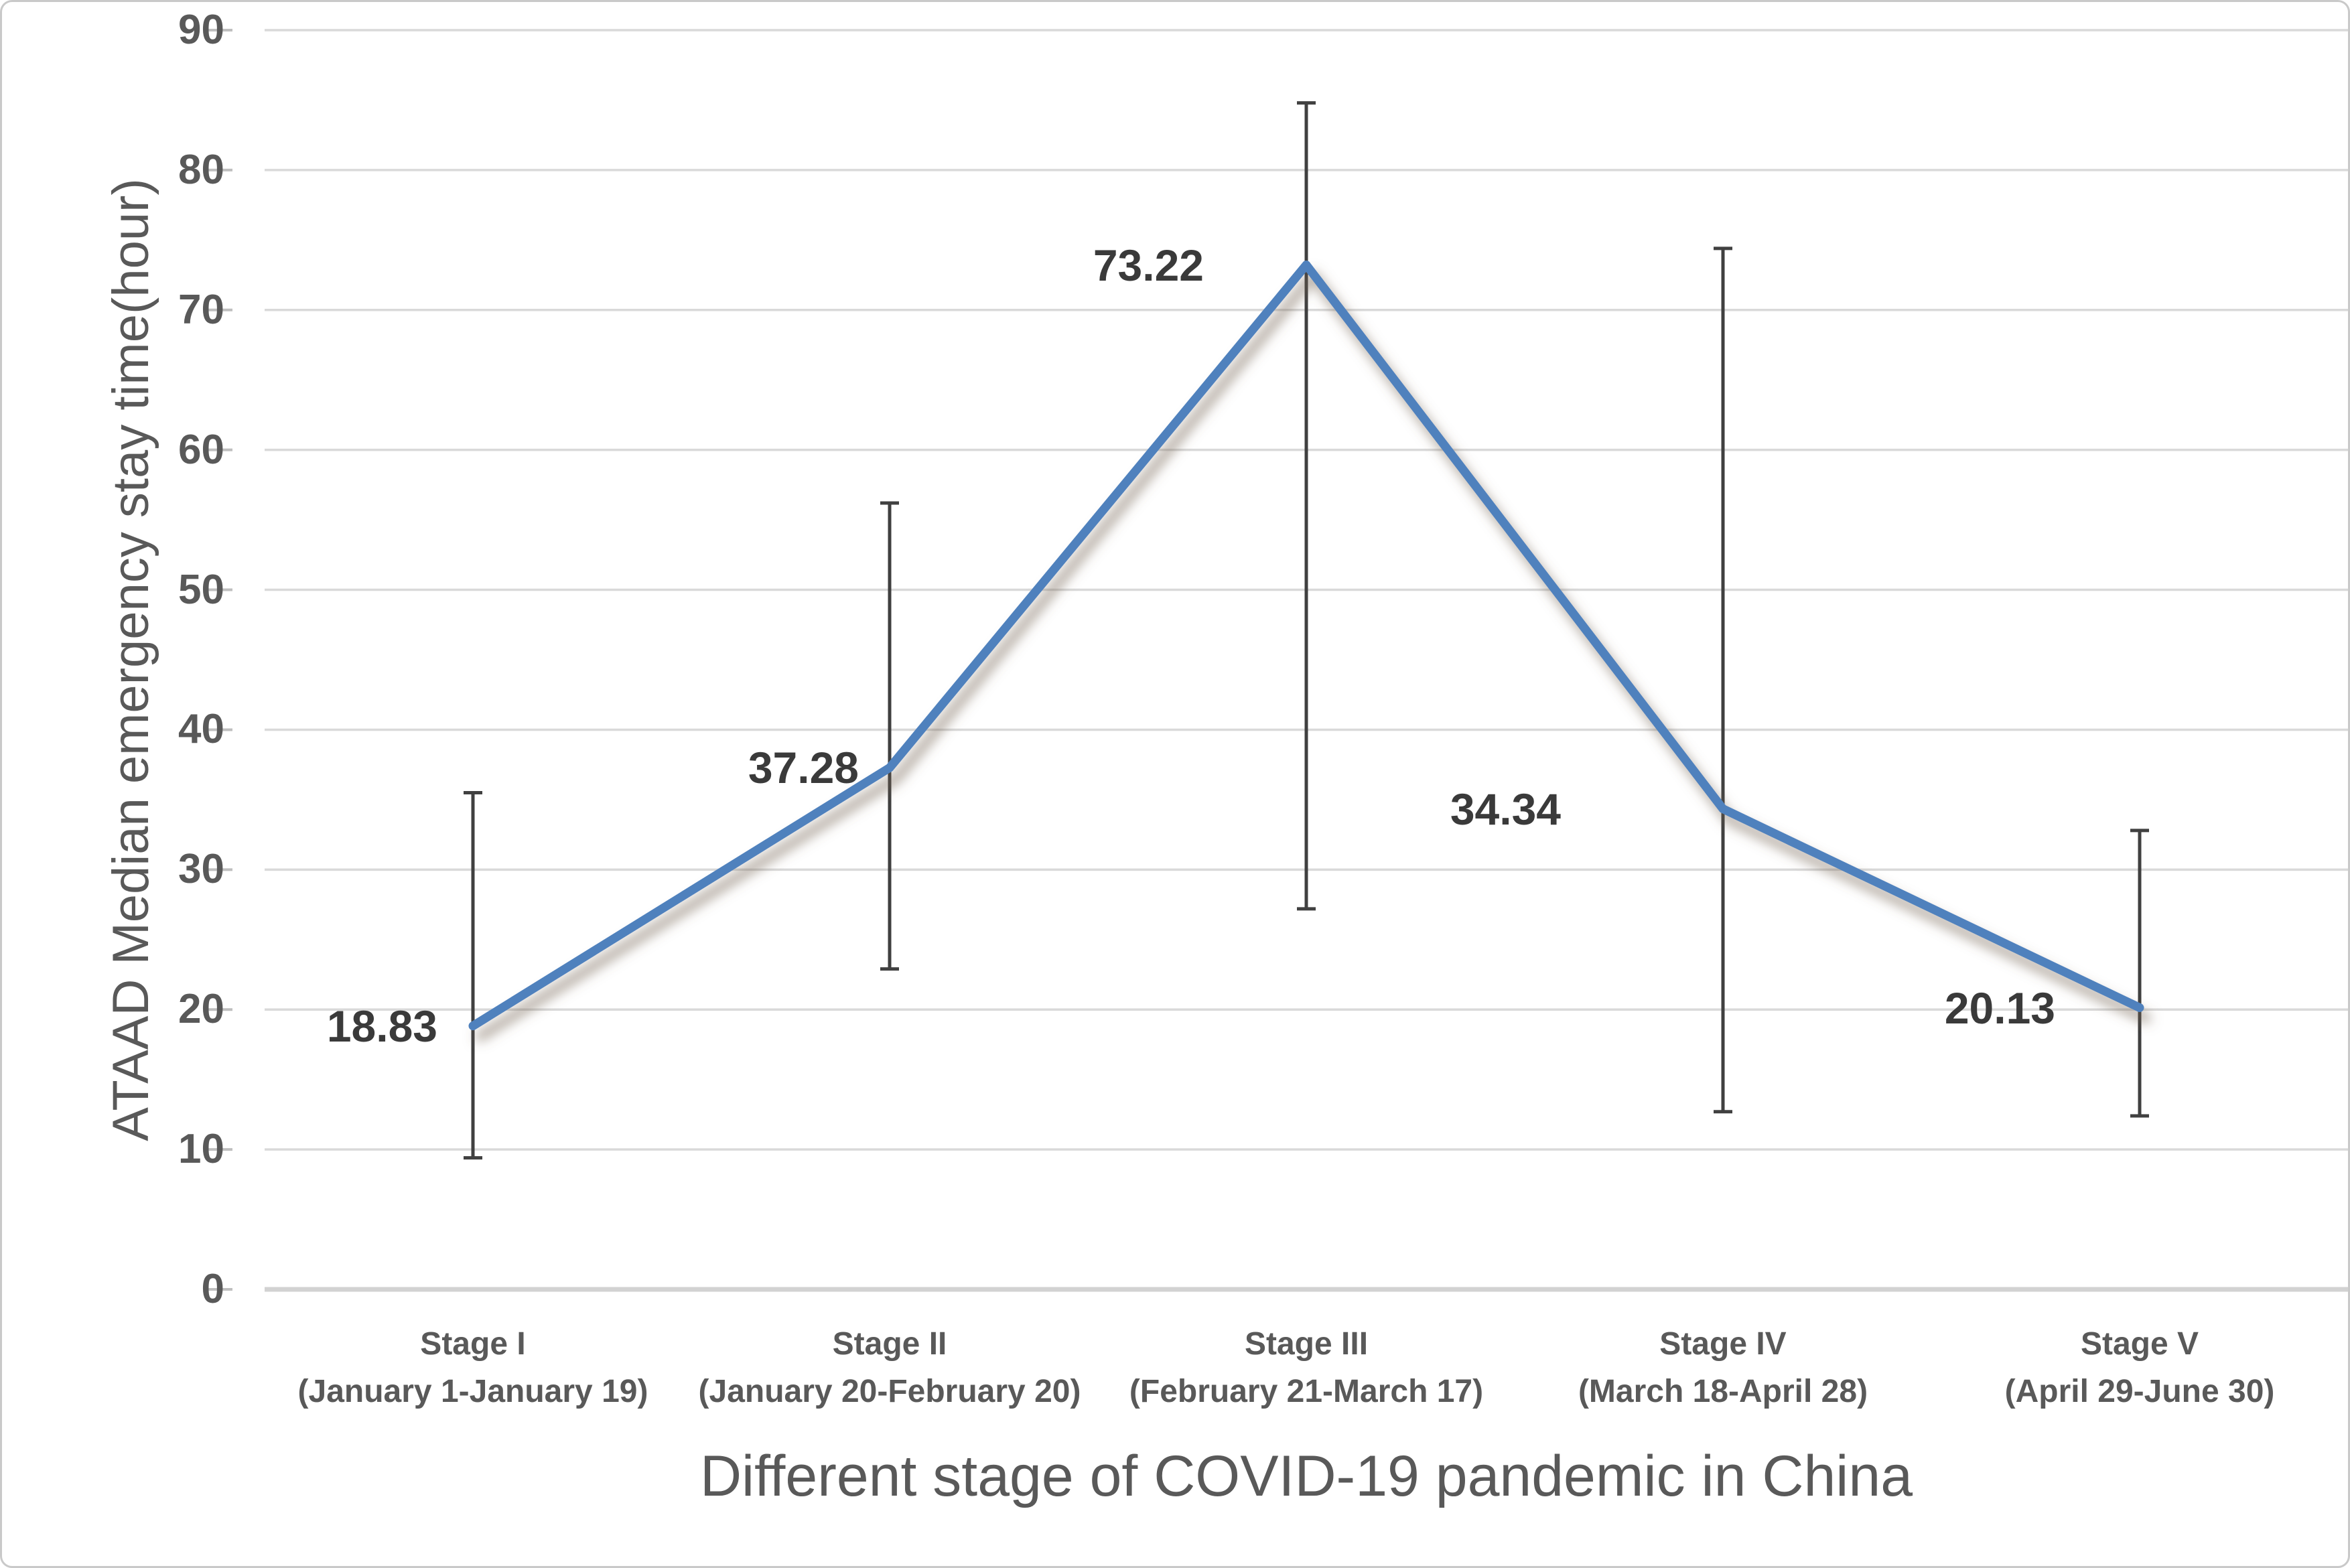 Image resolution: width=2350 pixels, height=1568 pixels. What do you see at coordinates (473, 1344) in the screenshot?
I see `x-category-label: Stage I` at bounding box center [473, 1344].